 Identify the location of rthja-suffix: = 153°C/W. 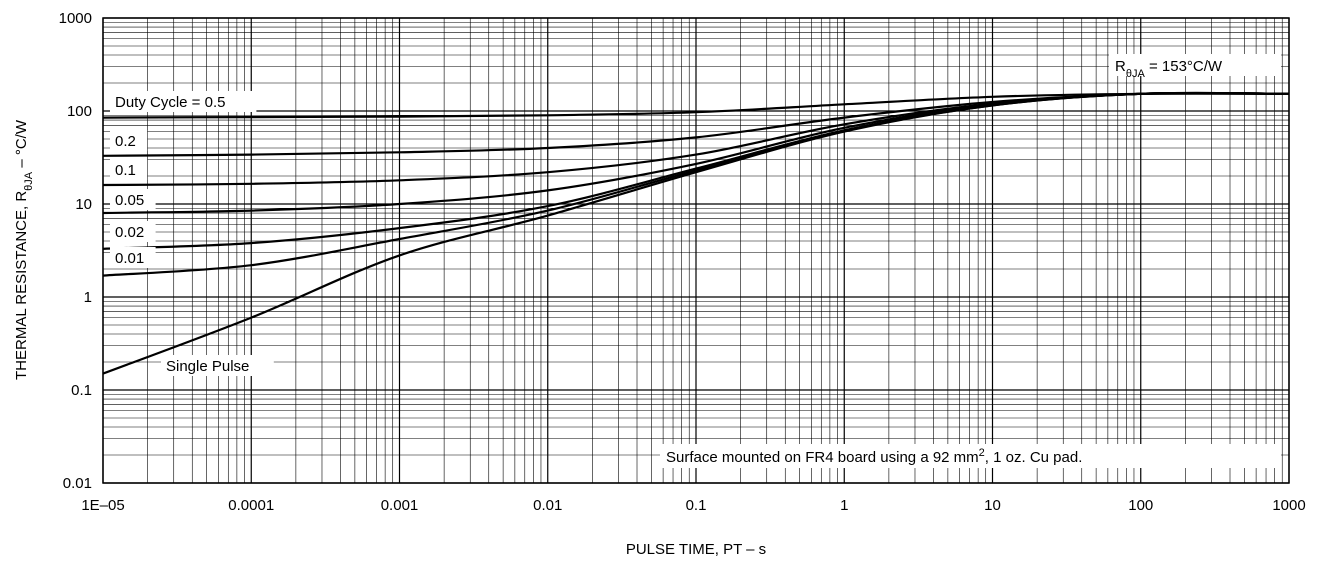
(1184, 66).